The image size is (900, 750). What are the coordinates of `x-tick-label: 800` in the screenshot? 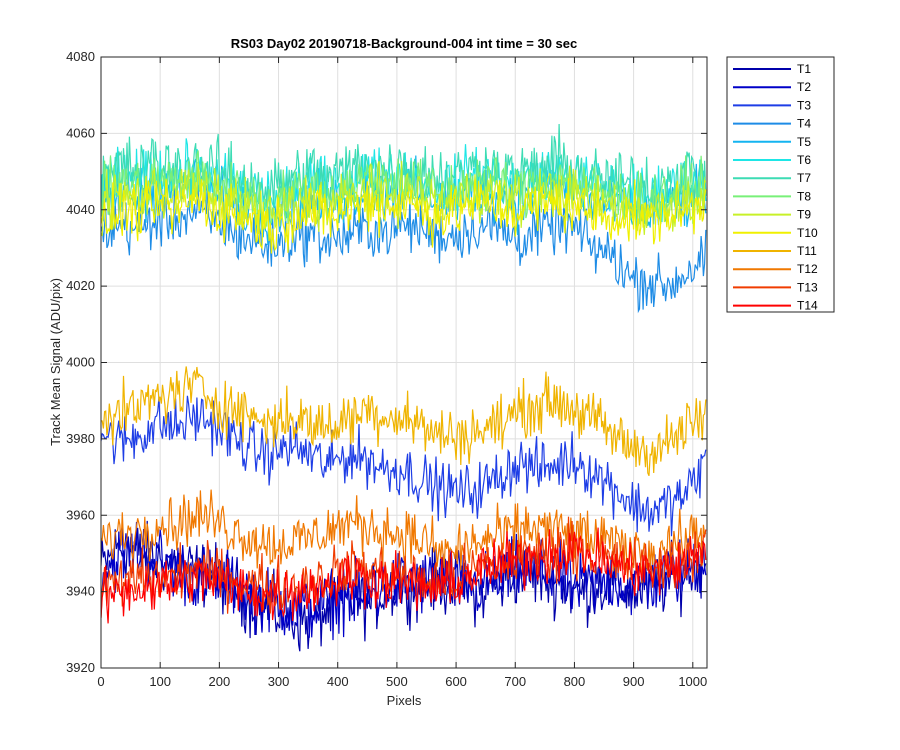 It's located at (575, 681).